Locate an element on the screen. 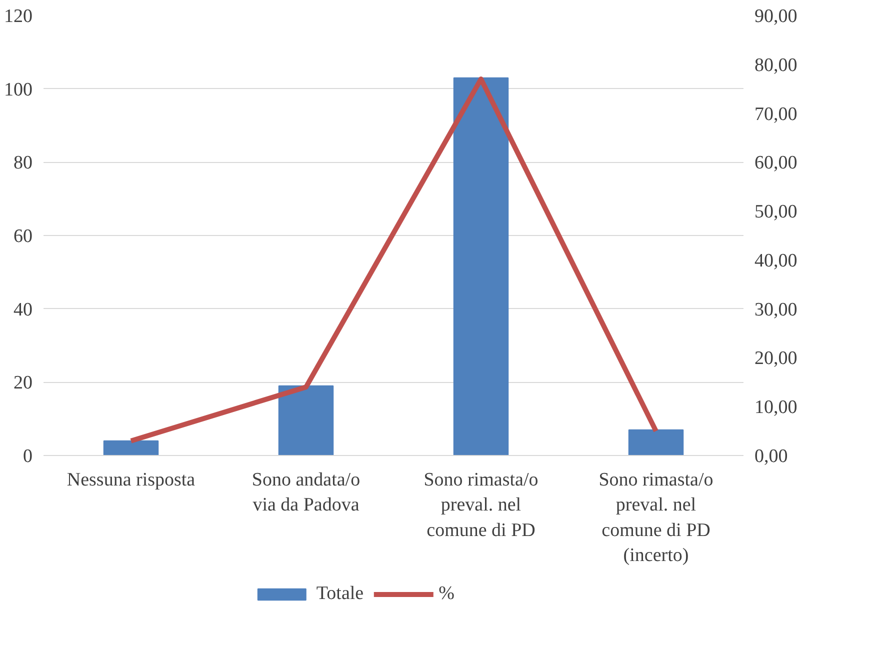 This screenshot has width=890, height=665. y2-tick-label: 90,00 is located at coordinates (776, 16).